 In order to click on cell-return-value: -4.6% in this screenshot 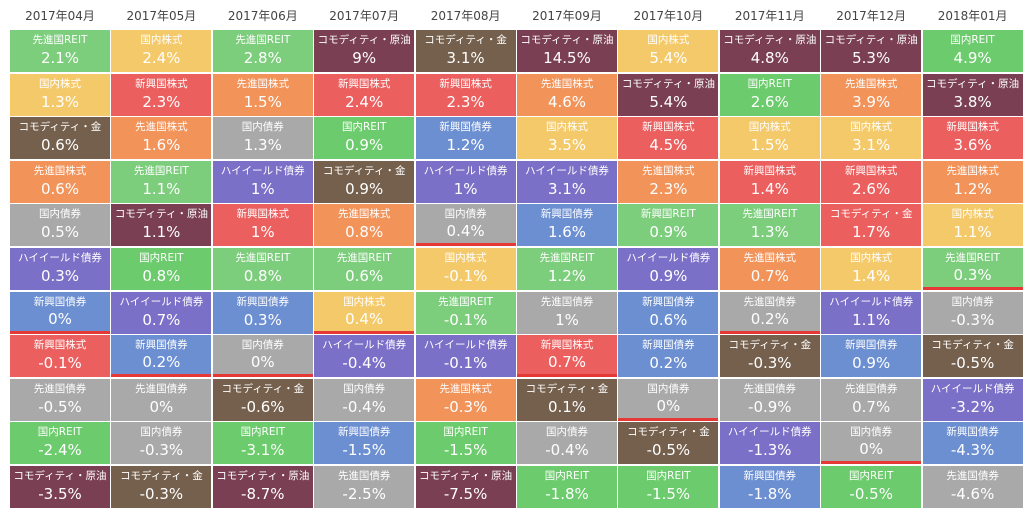, I will do `click(972, 494)`.